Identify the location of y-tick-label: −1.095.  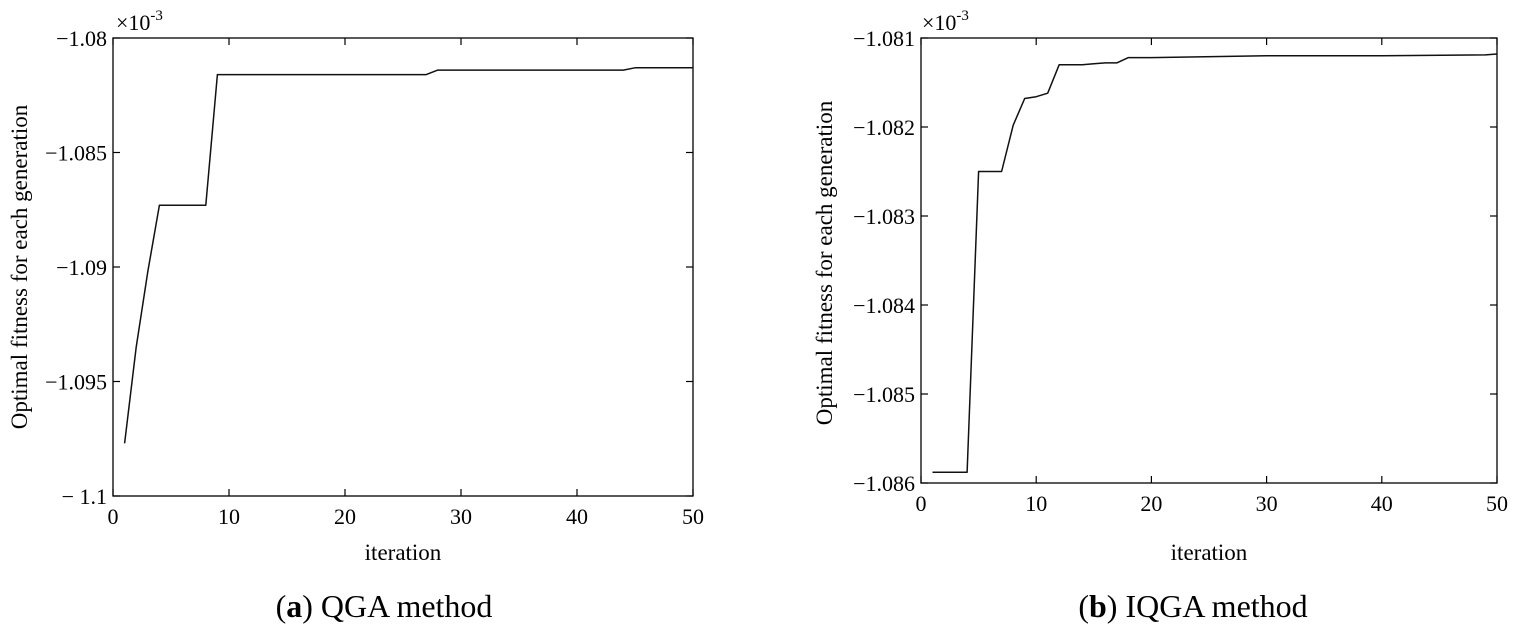
(76, 382).